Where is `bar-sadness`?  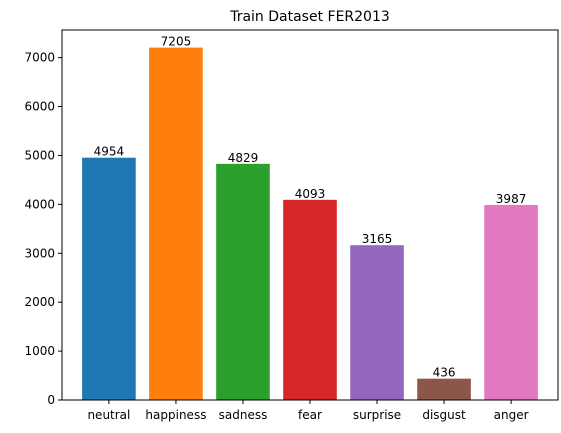
bar-sadness is located at coordinates (243, 281).